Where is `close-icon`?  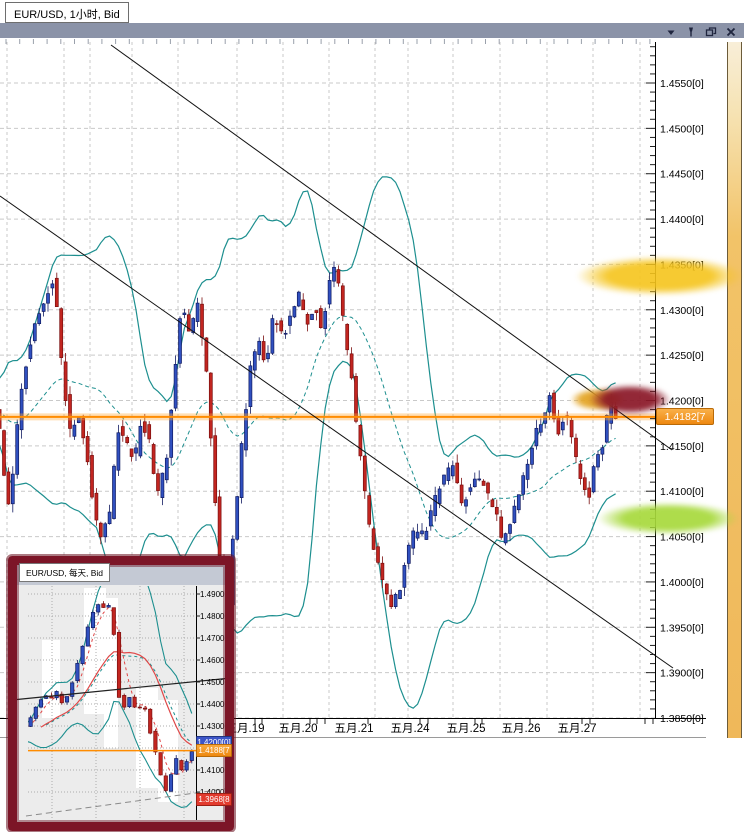 close-icon is located at coordinates (731, 31).